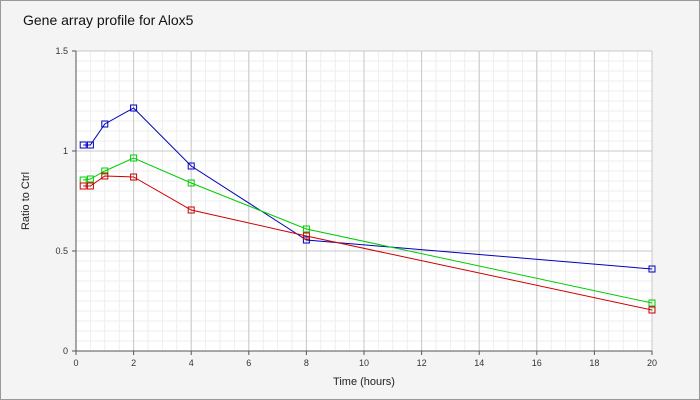  What do you see at coordinates (75, 363) in the screenshot?
I see `x-tick-label: 0` at bounding box center [75, 363].